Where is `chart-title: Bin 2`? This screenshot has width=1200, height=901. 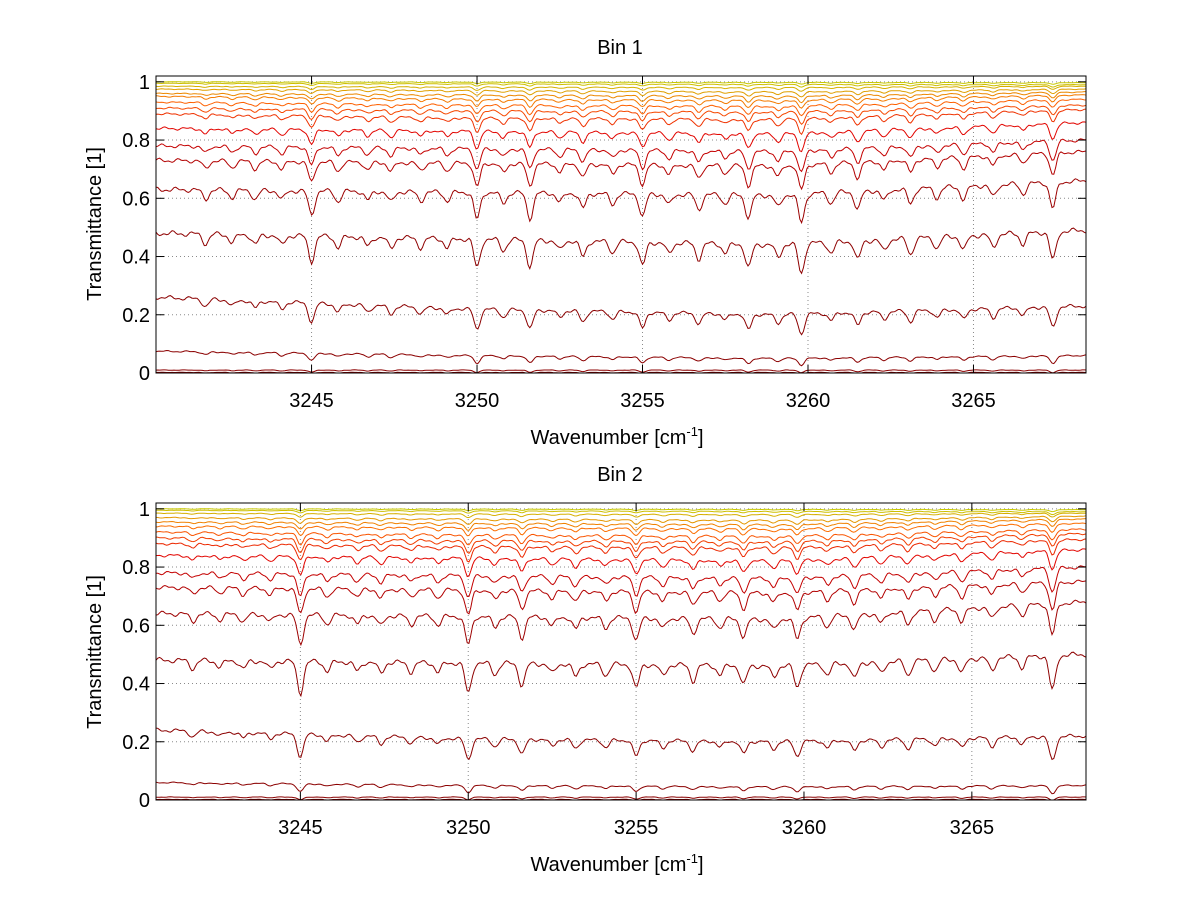
chart-title: Bin 2 is located at coordinates (620, 475).